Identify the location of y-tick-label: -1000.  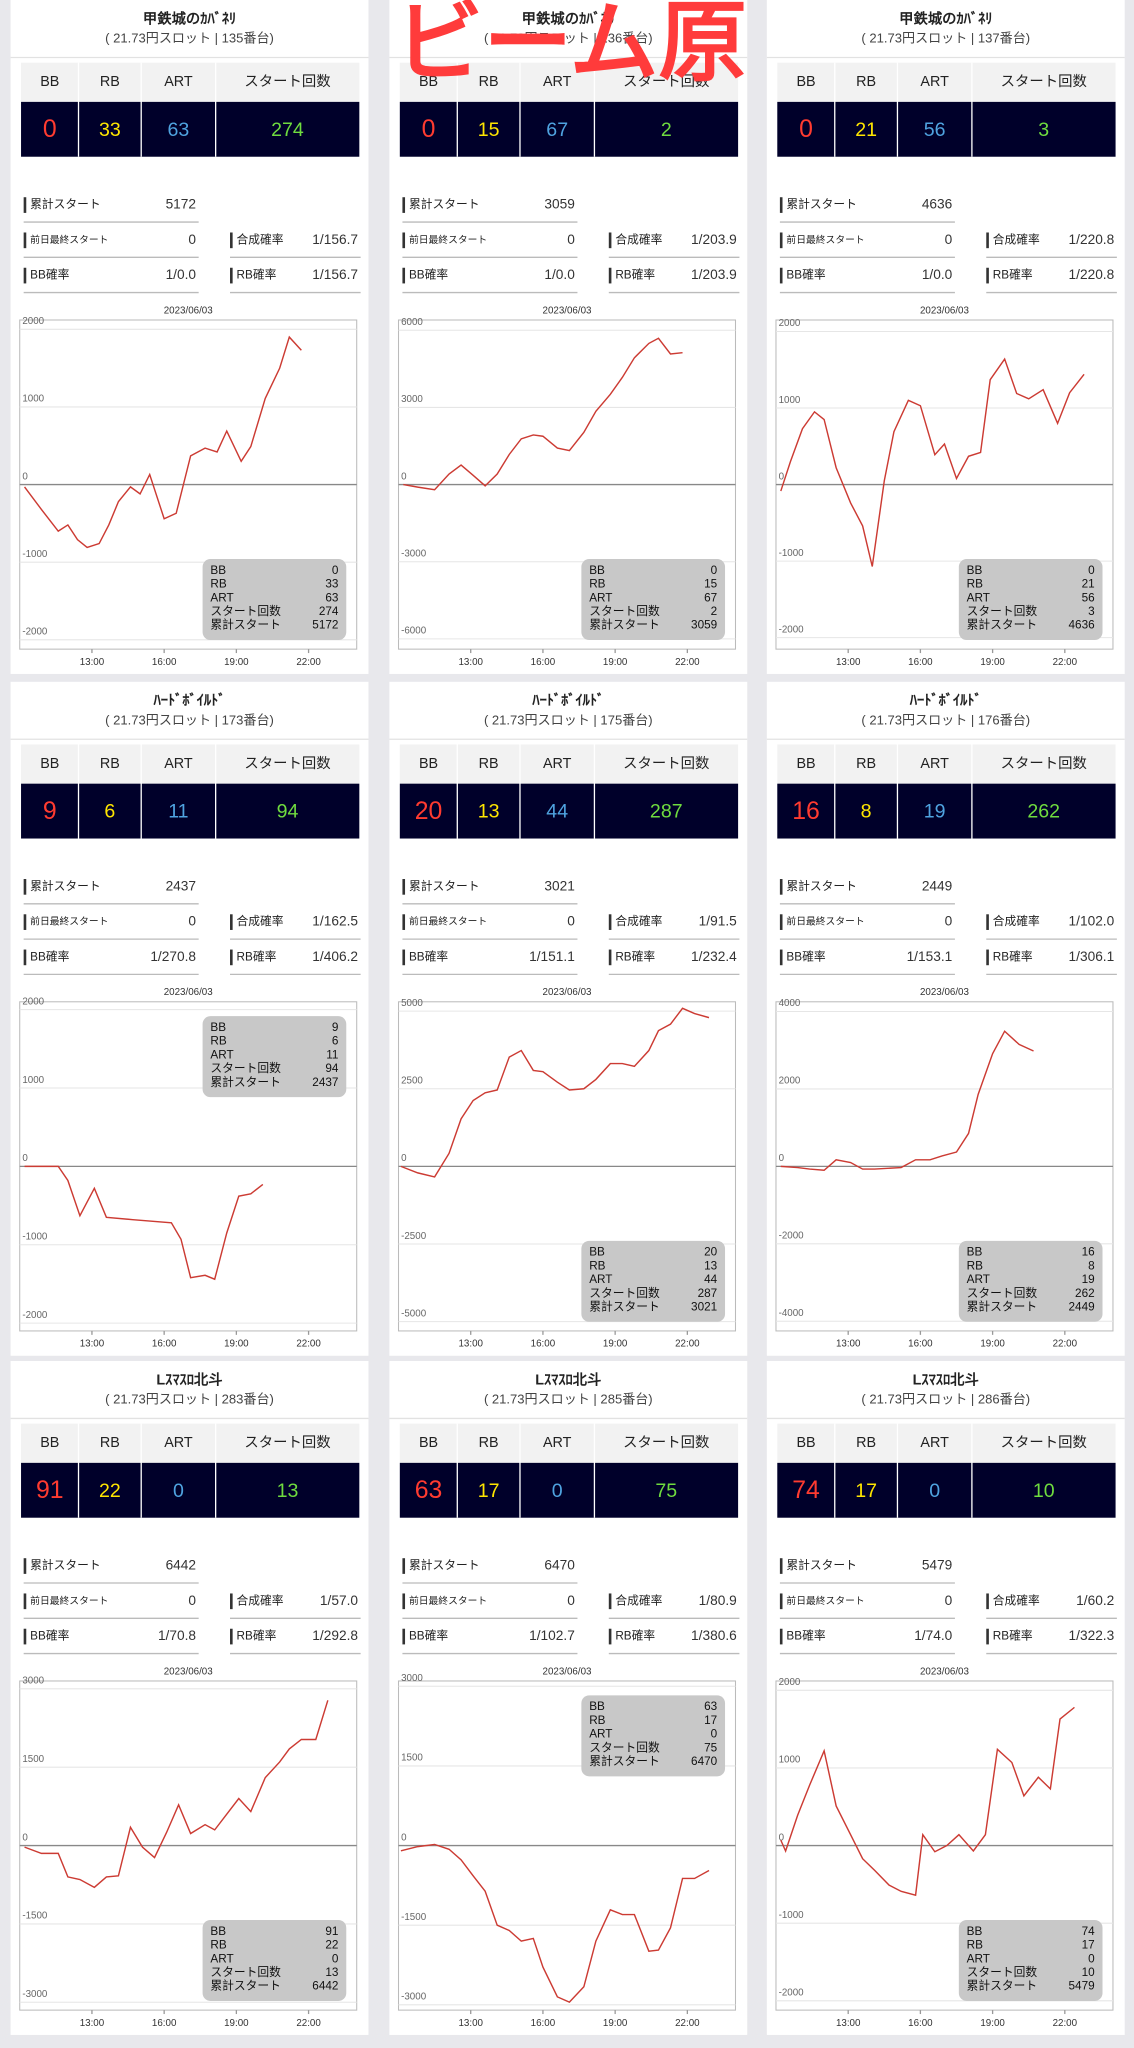
(35, 1236).